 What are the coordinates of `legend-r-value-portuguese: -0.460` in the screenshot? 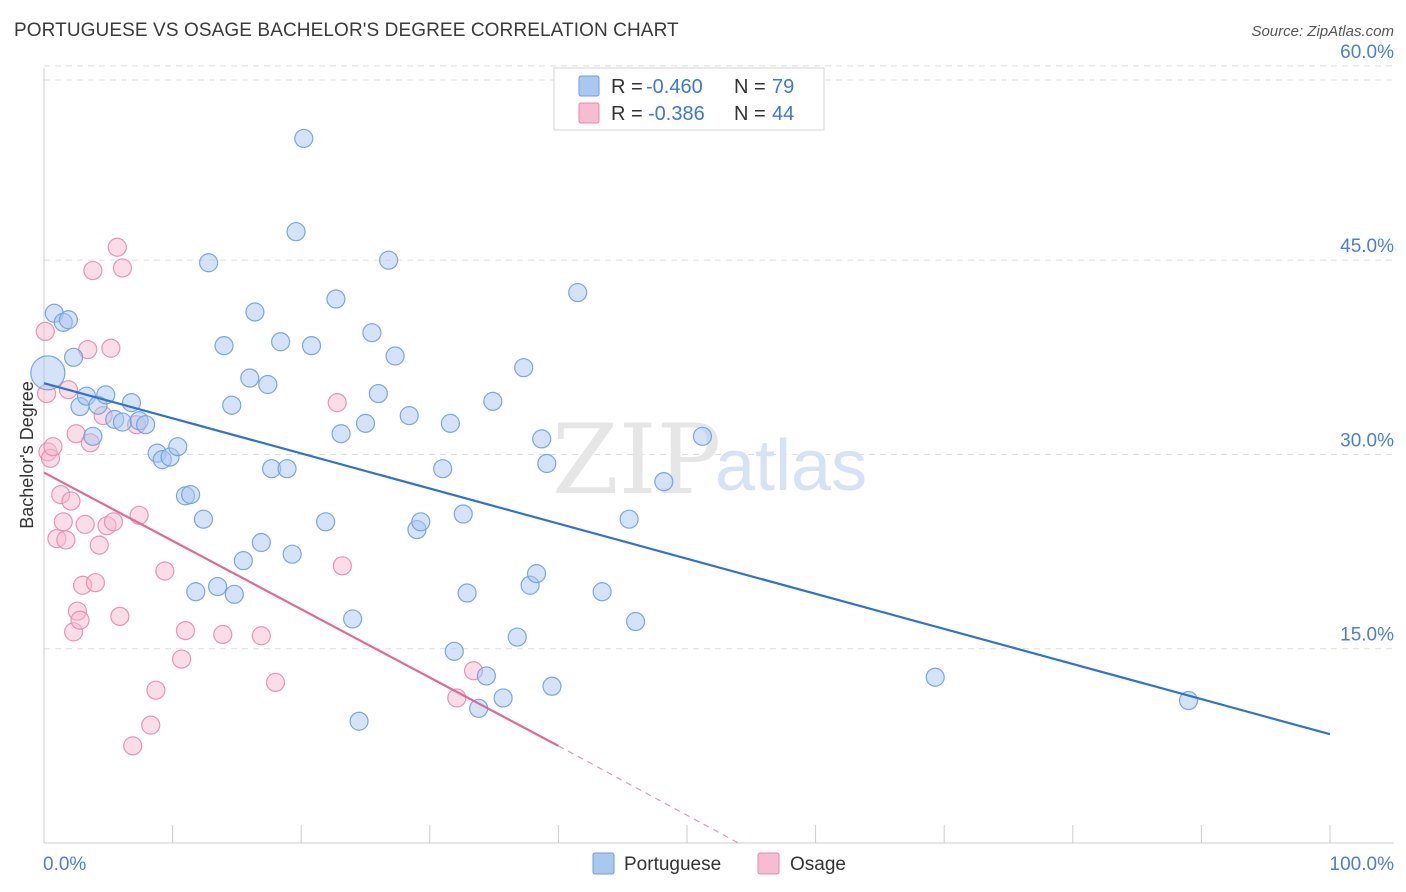 It's located at (674, 87).